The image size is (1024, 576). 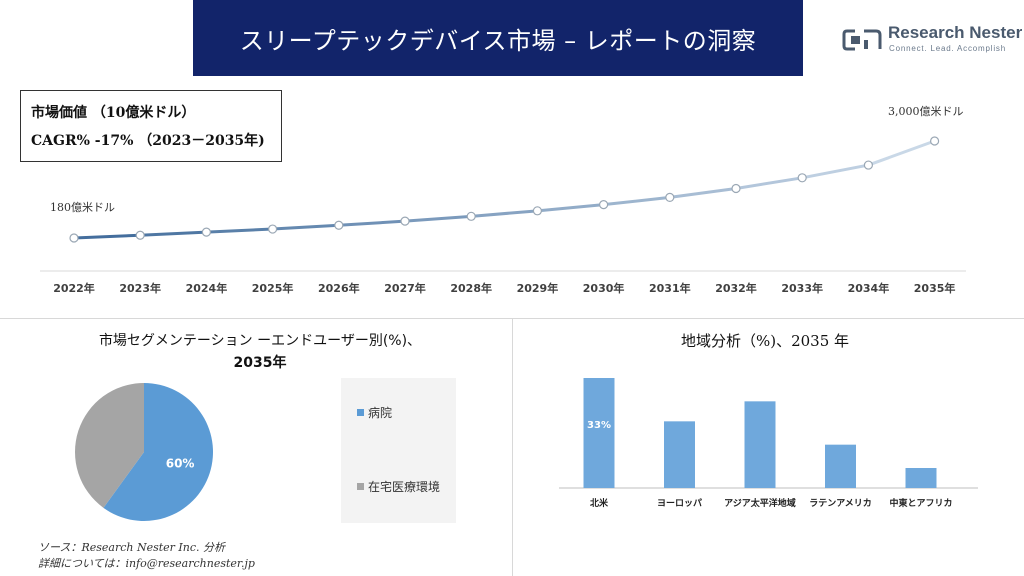 I want to click on bar-category-label: 北米, so click(x=599, y=503).